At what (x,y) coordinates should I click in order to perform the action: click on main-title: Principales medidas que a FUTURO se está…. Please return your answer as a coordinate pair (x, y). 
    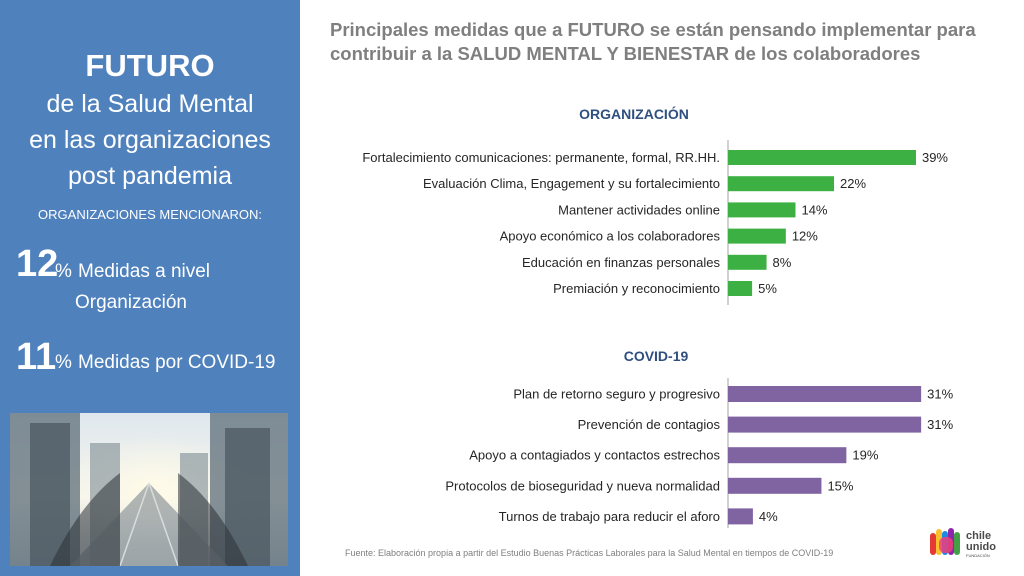
    Looking at the image, I should click on (670, 42).